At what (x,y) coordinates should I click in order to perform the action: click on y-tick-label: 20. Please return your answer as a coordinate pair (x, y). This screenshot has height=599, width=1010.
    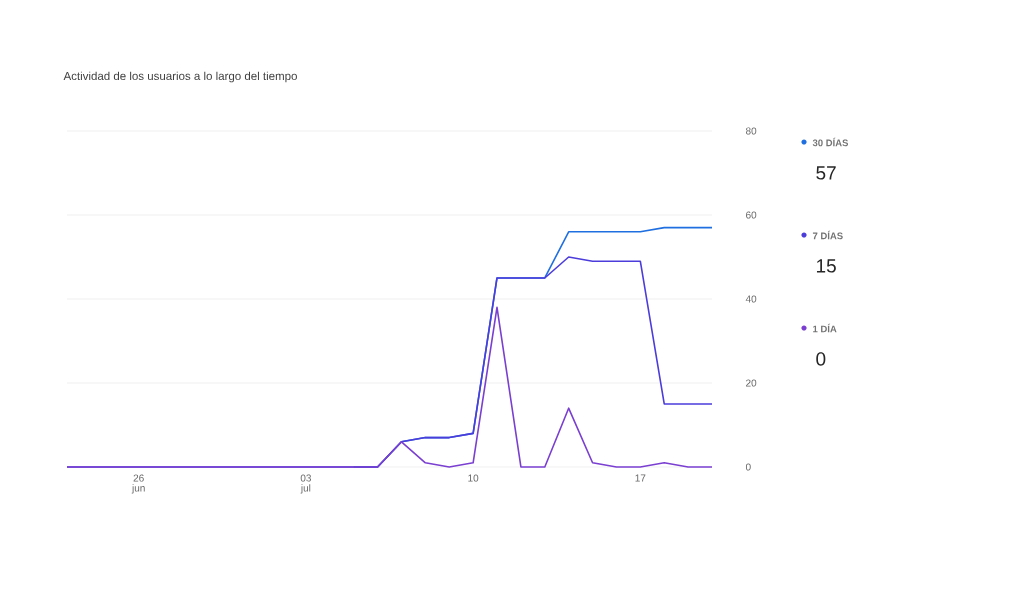
    Looking at the image, I should click on (751, 383).